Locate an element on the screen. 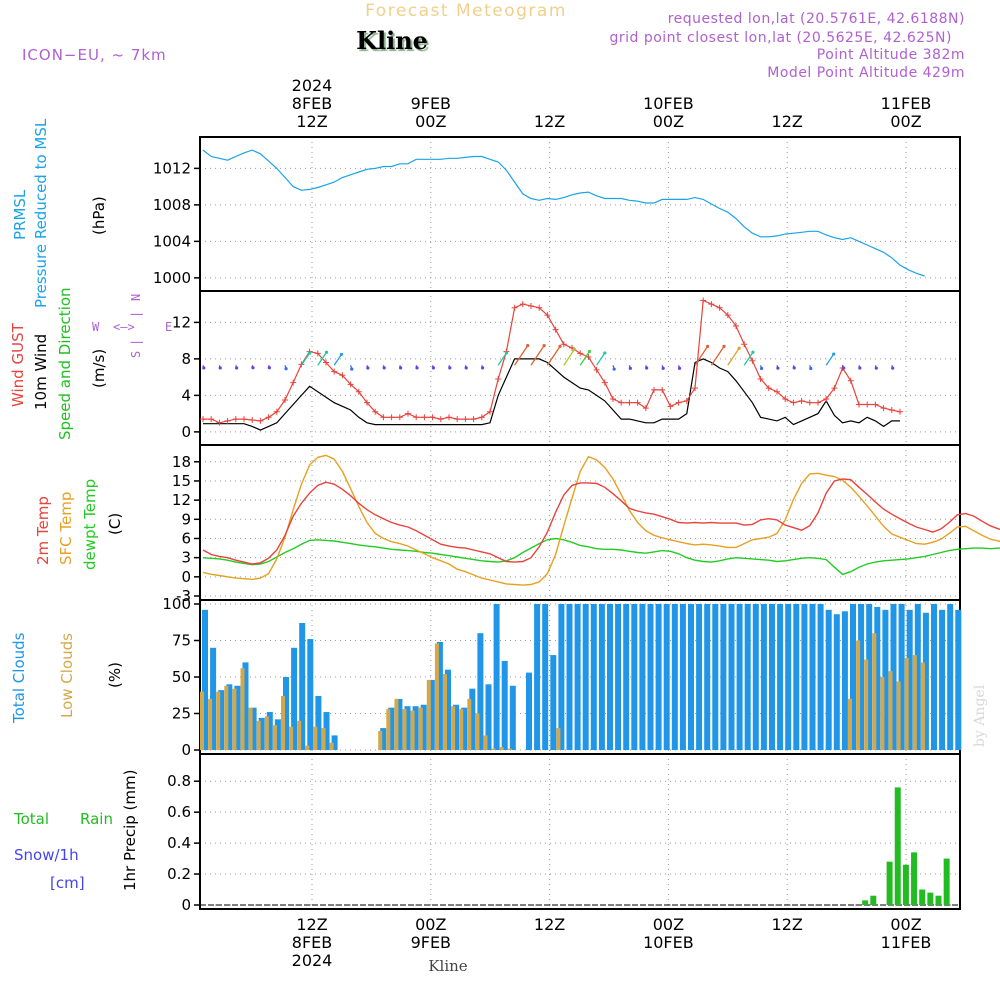 This screenshot has height=1000, width=1000. sfc-temp-label: SFC Temp is located at coordinates (66, 528).